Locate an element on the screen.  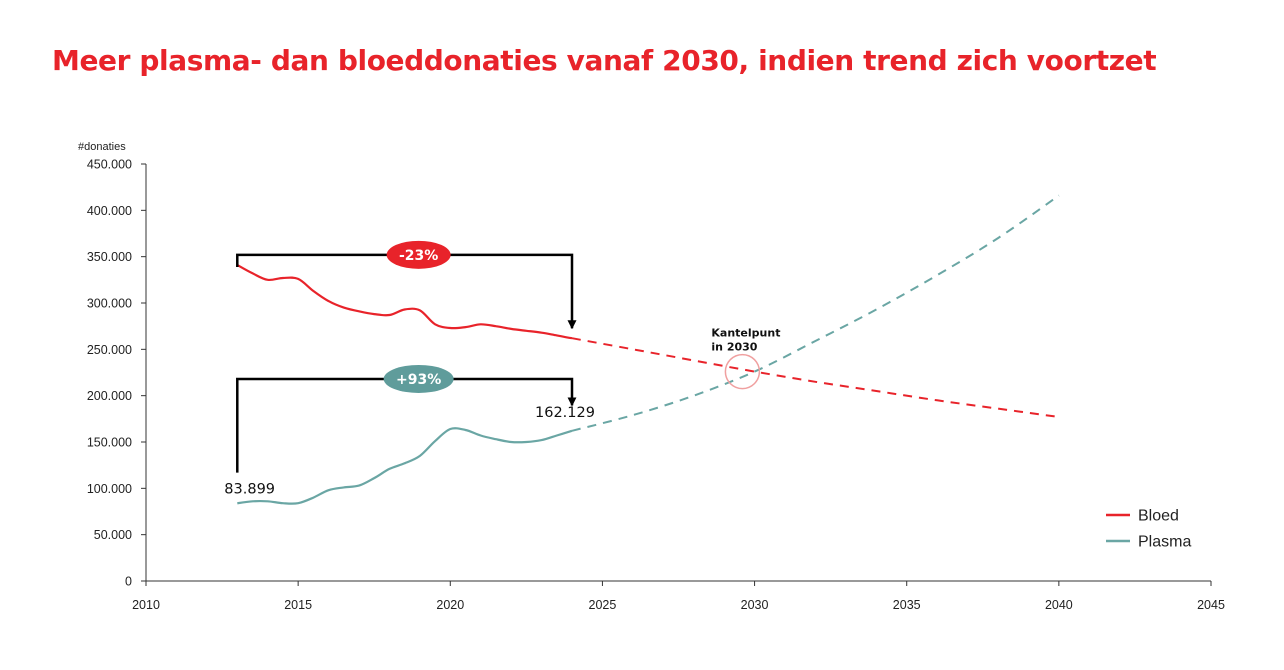
y-tick-label: 400.000 is located at coordinates (109, 211).